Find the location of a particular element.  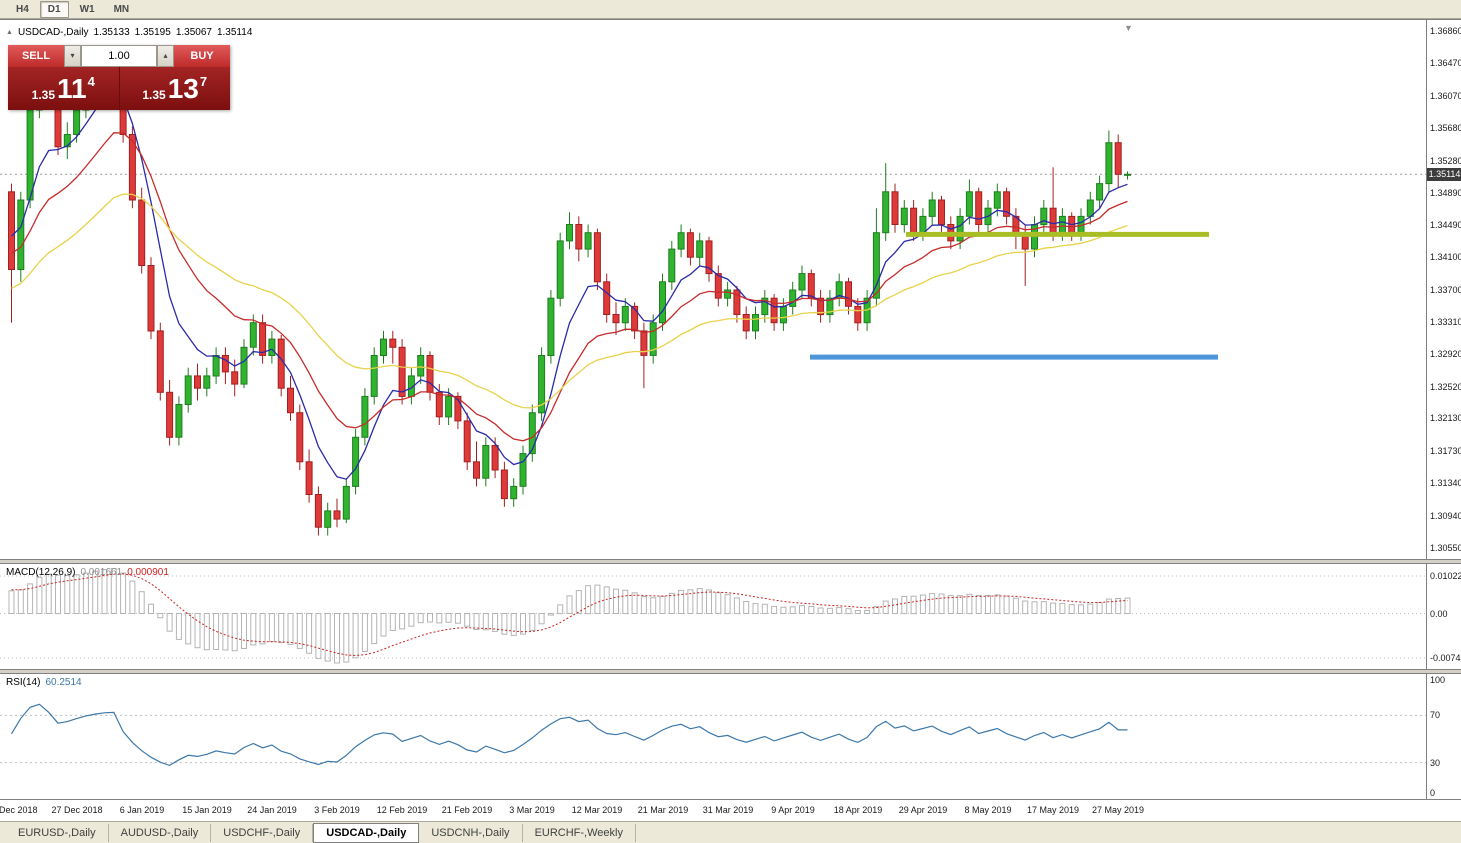

price-axis-label: 1.35680 is located at coordinates (1445, 128).